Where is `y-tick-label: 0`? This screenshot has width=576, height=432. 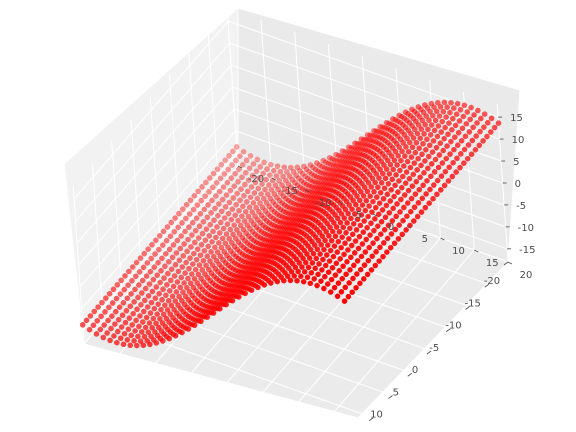 y-tick-label: 0 is located at coordinates (391, 227).